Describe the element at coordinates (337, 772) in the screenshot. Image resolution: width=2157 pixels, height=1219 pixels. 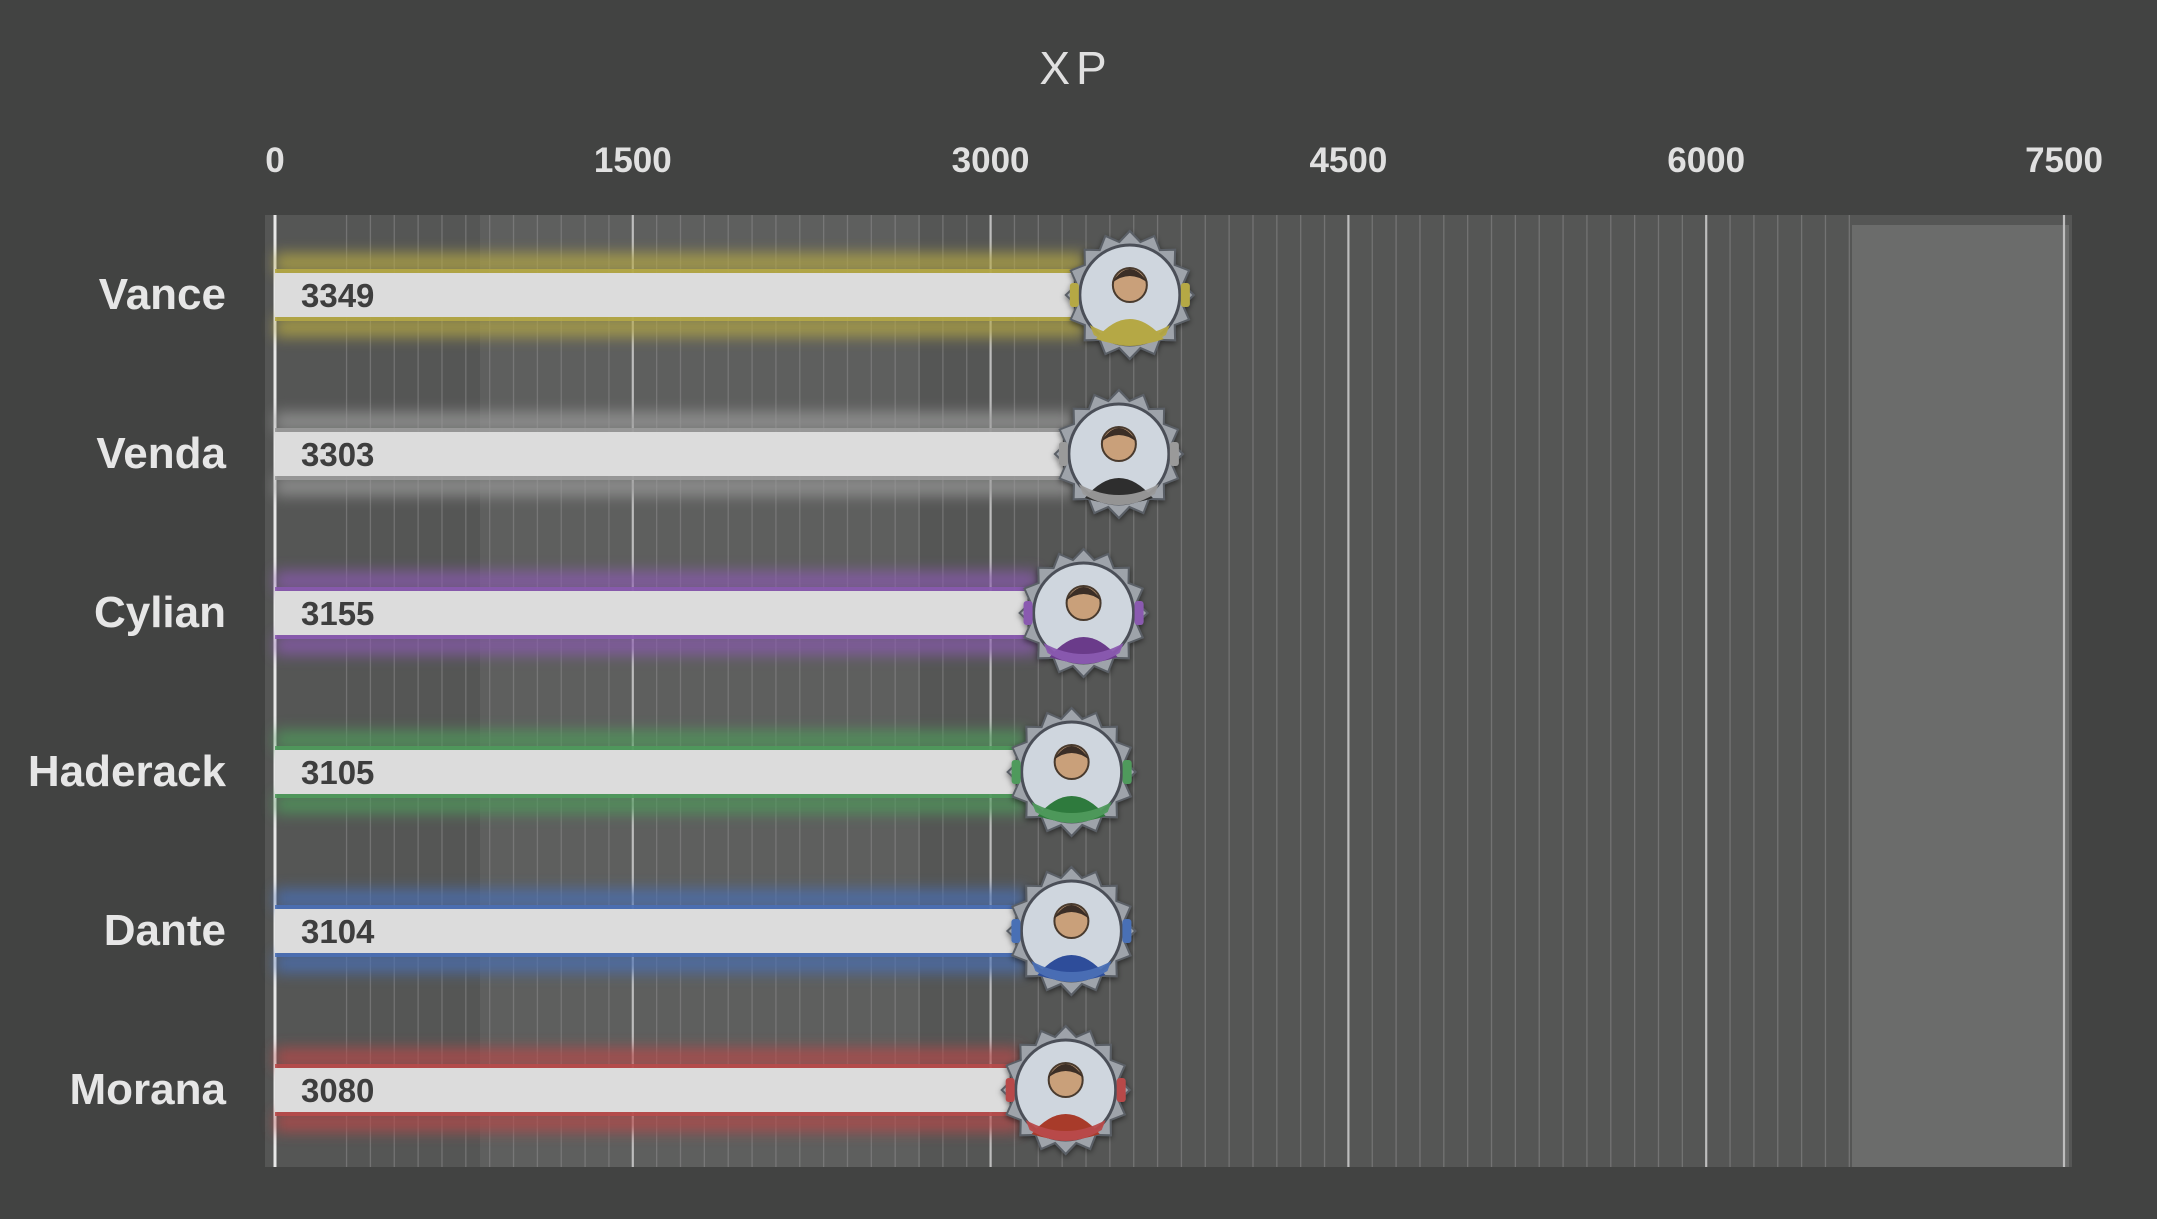
I see `value-label: 3105` at that location.